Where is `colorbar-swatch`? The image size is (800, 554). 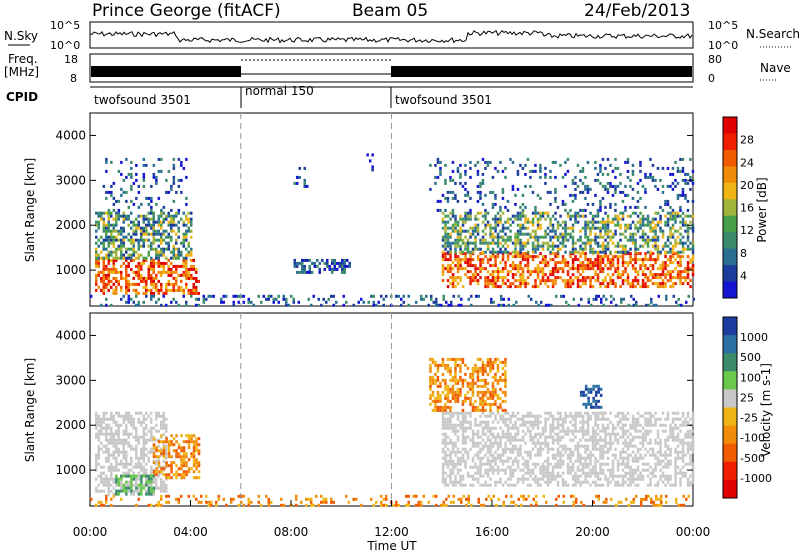 colorbar-swatch is located at coordinates (730, 241).